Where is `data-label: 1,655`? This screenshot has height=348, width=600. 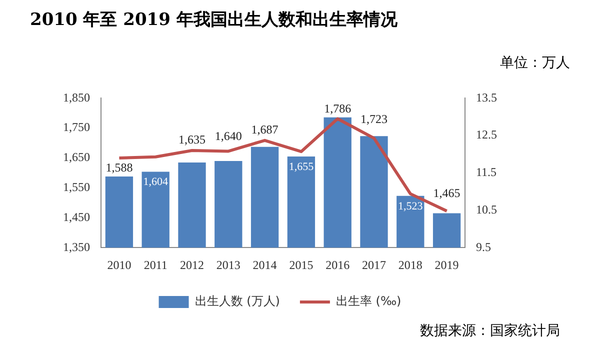
data-label: 1,655 is located at coordinates (301, 166).